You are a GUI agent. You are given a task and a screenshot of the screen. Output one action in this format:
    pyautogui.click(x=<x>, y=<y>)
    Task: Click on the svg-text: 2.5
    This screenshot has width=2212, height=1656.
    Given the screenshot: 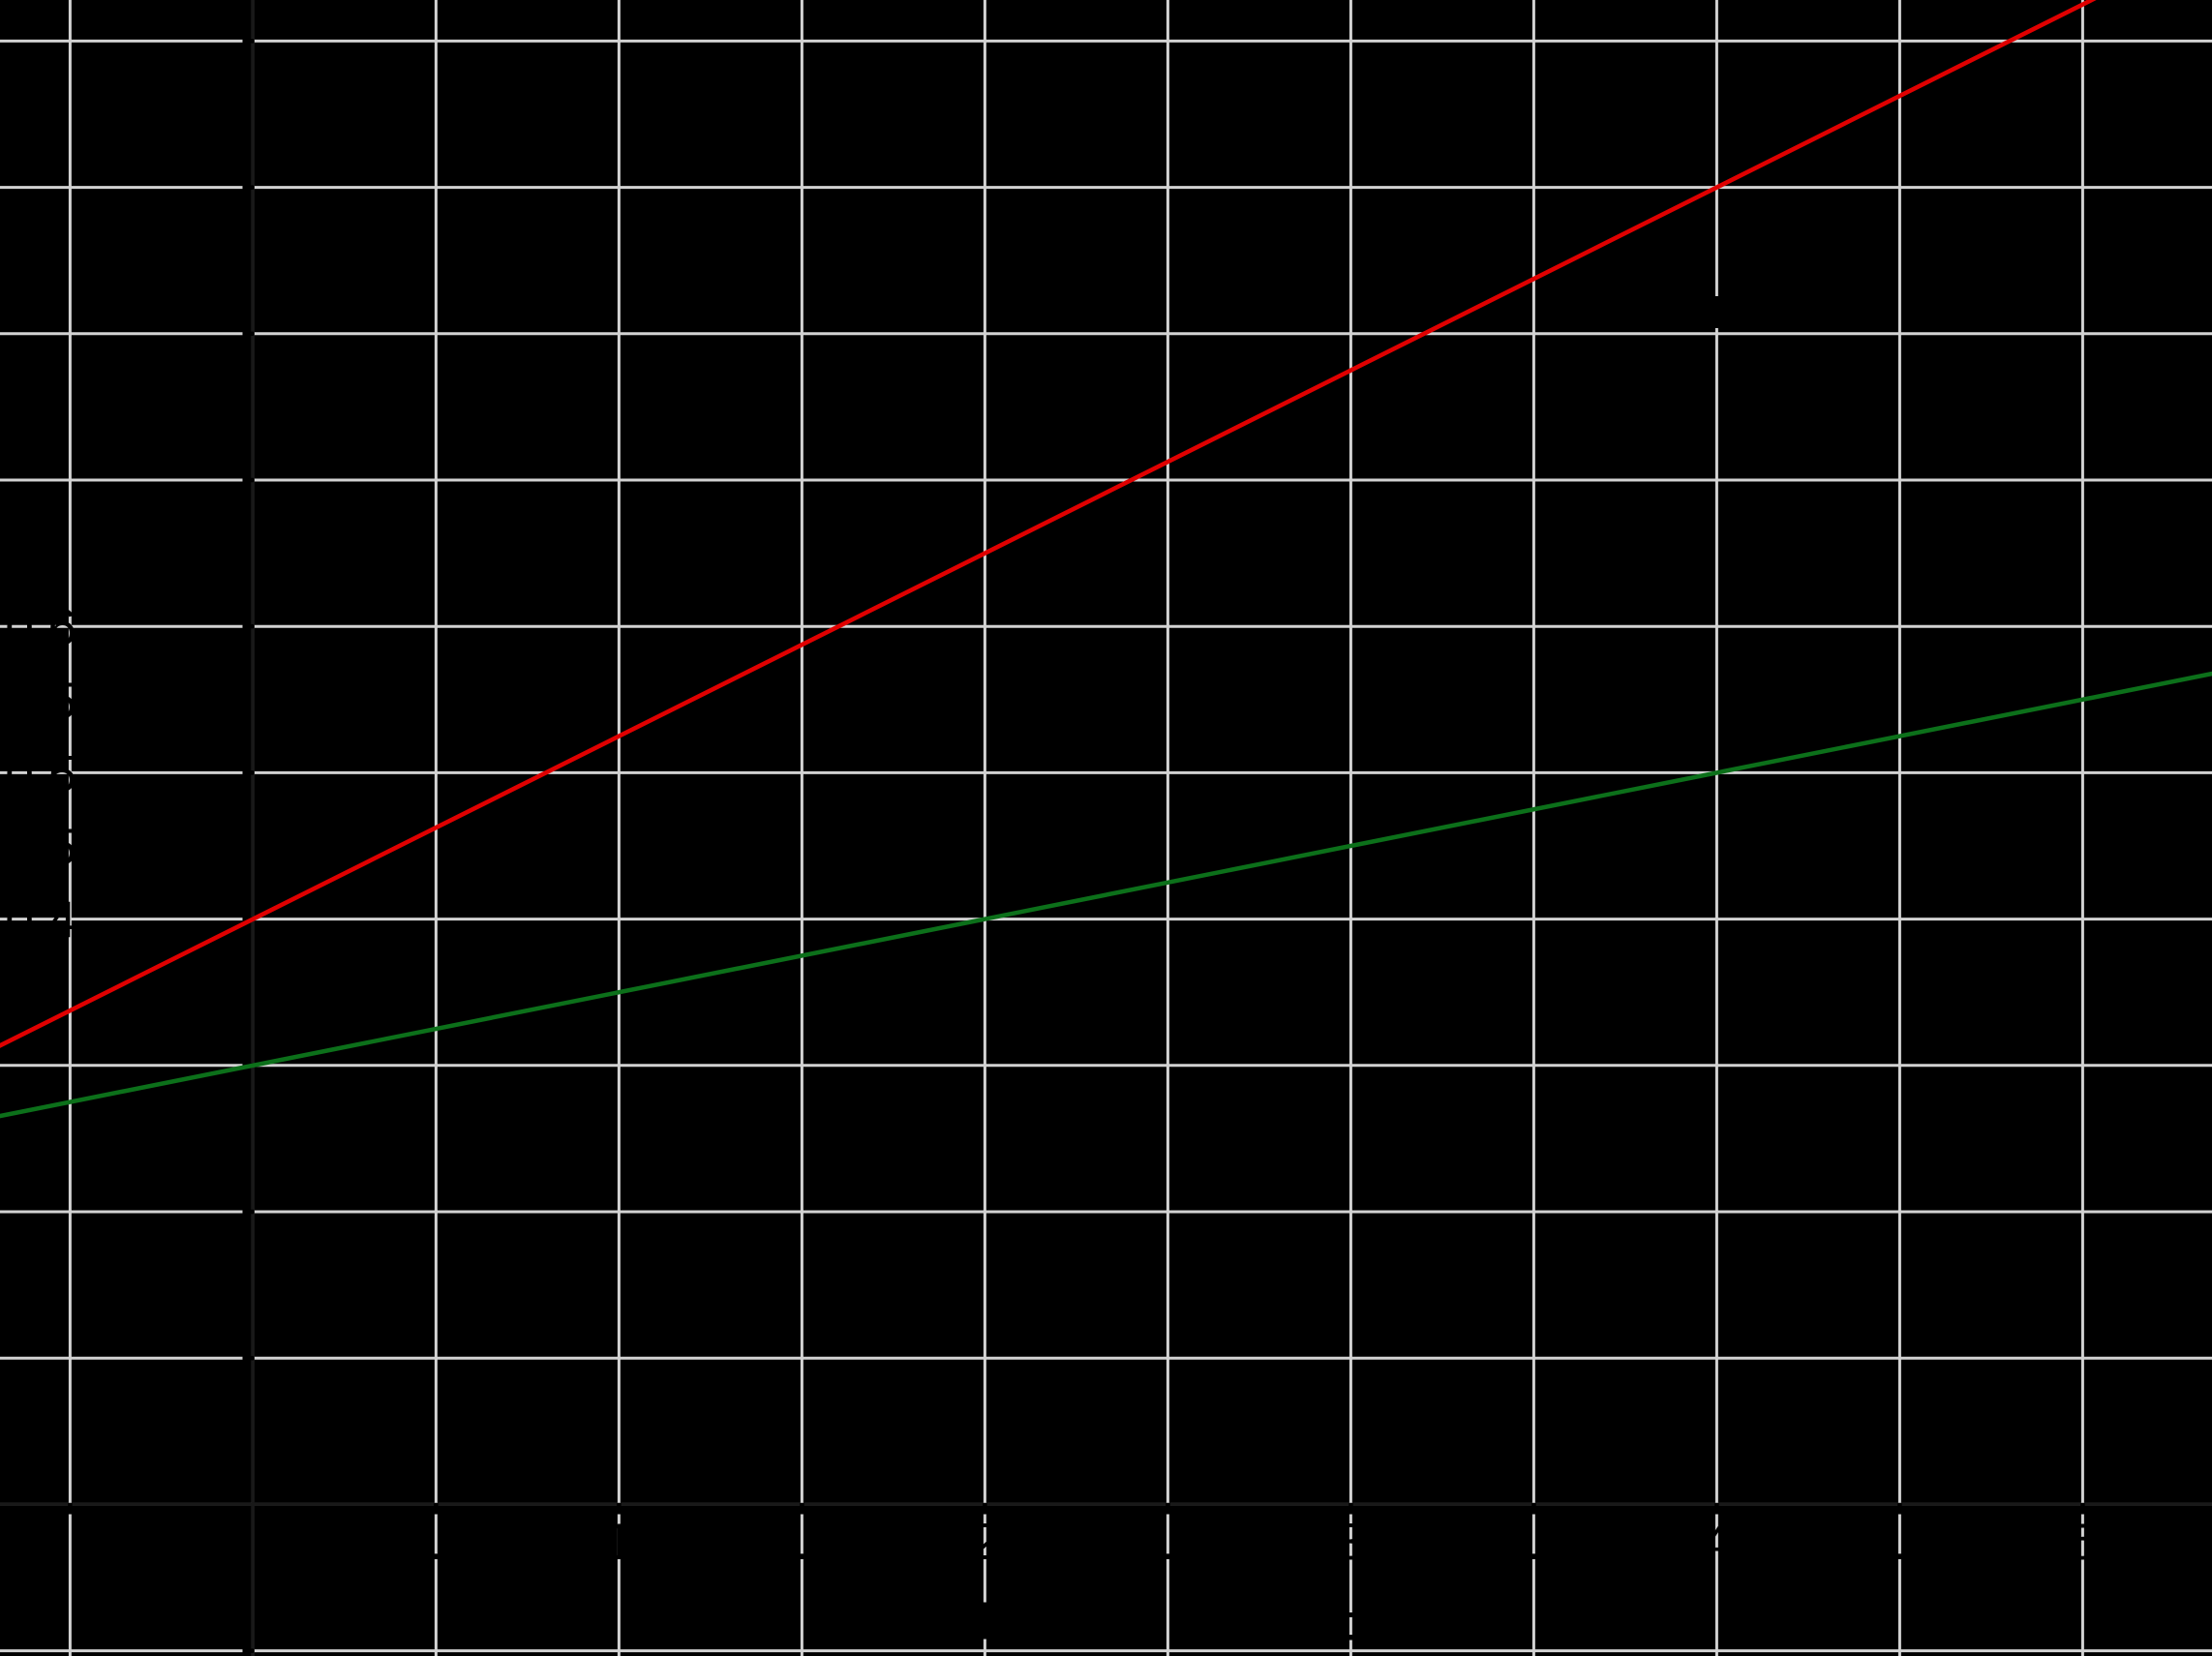 What is the action you would take?
    pyautogui.click(x=1168, y=1543)
    